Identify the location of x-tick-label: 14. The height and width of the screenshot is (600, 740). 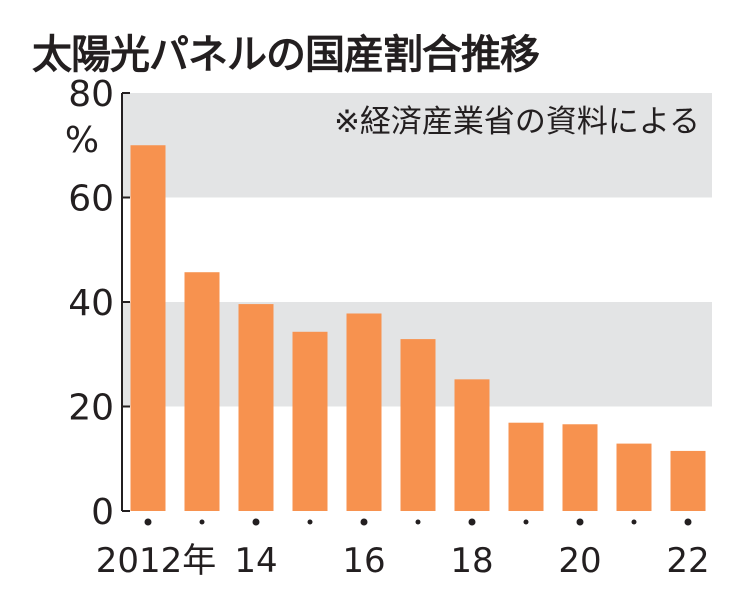
(255, 561).